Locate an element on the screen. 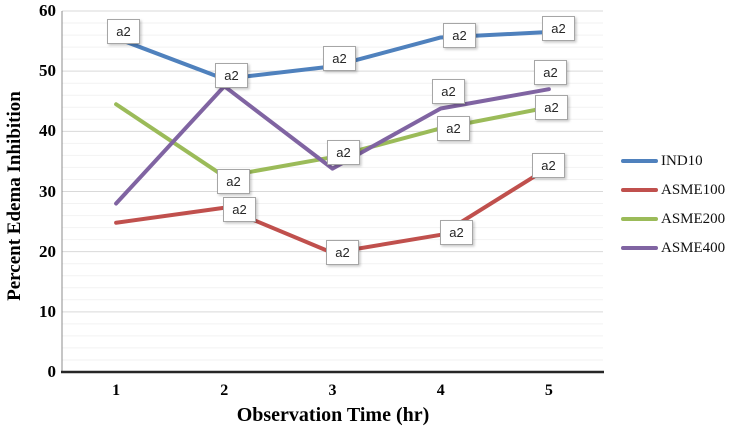 Image resolution: width=744 pixels, height=437 pixels. legend-item-ASME100: ASME100 is located at coordinates (673, 190).